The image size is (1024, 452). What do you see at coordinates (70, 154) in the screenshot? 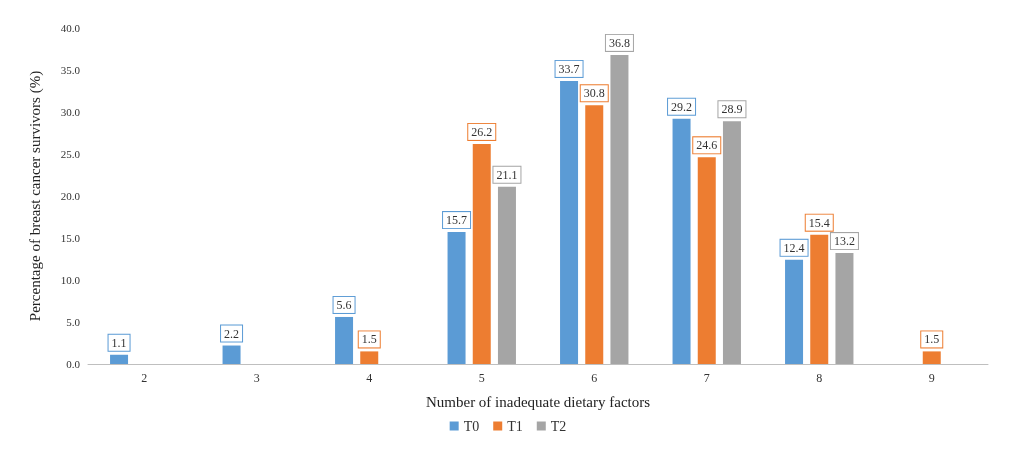
I see `y-tick-label: 25.0` at bounding box center [70, 154].